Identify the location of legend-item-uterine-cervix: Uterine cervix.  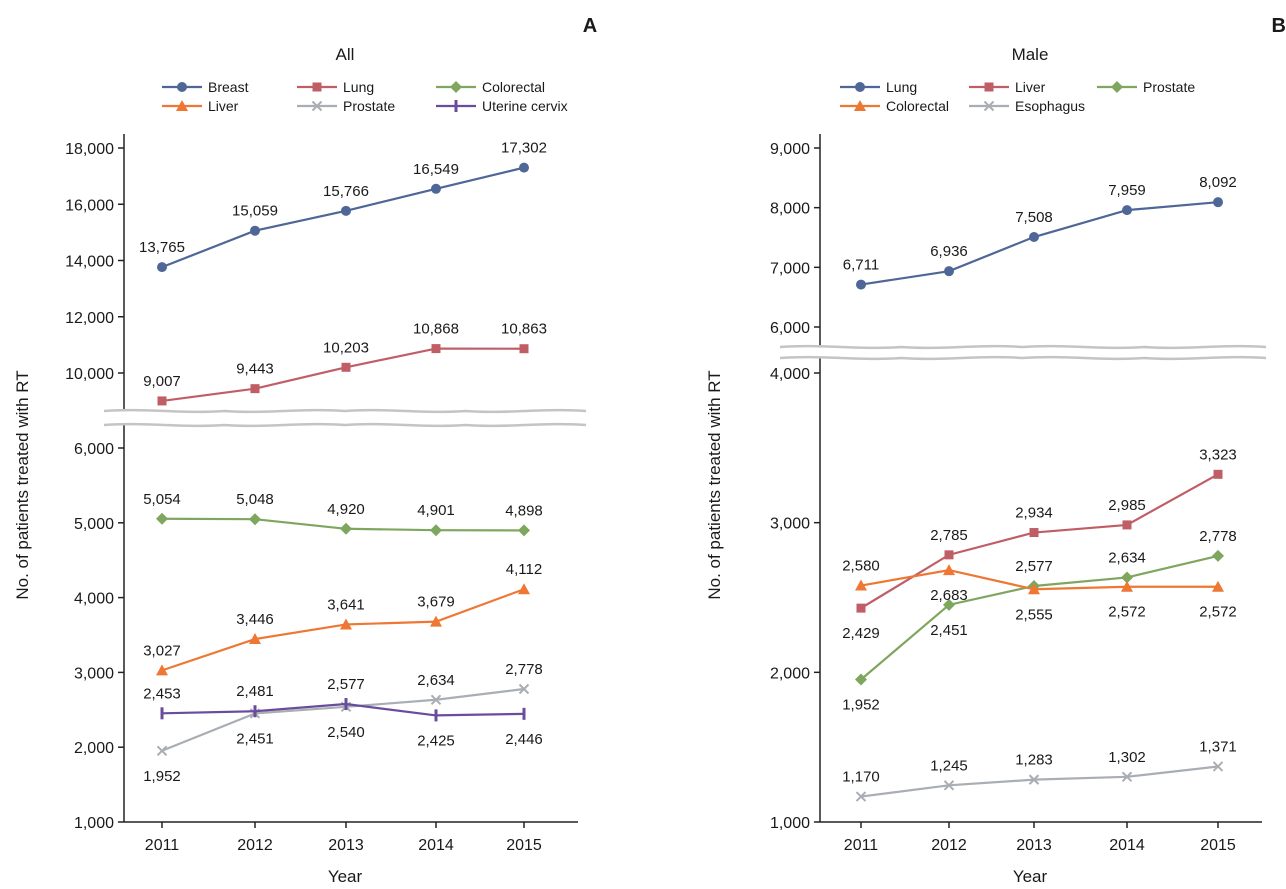
(502, 106).